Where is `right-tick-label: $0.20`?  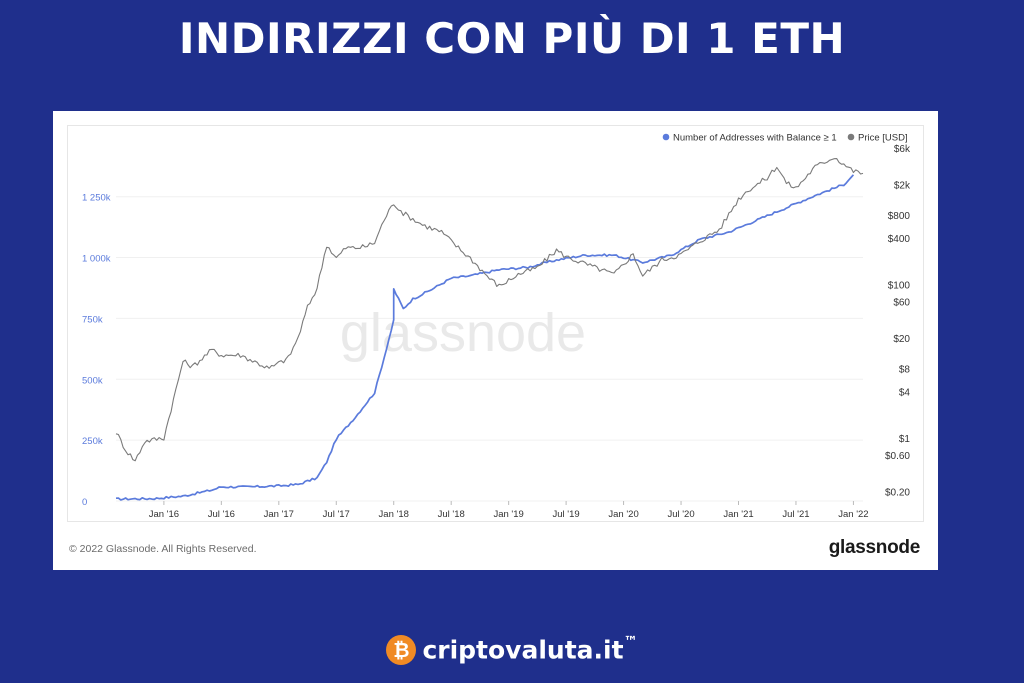
right-tick-label: $0.20 is located at coordinates (897, 492).